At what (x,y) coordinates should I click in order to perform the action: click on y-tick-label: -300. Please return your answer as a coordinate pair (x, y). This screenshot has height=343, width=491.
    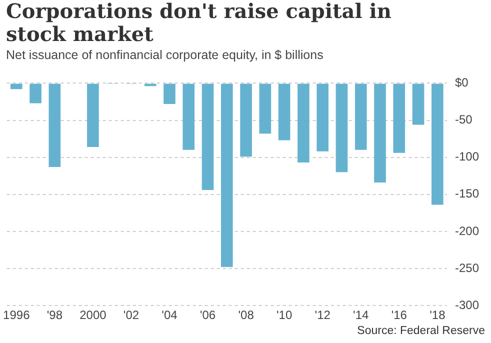
    Looking at the image, I should click on (467, 305).